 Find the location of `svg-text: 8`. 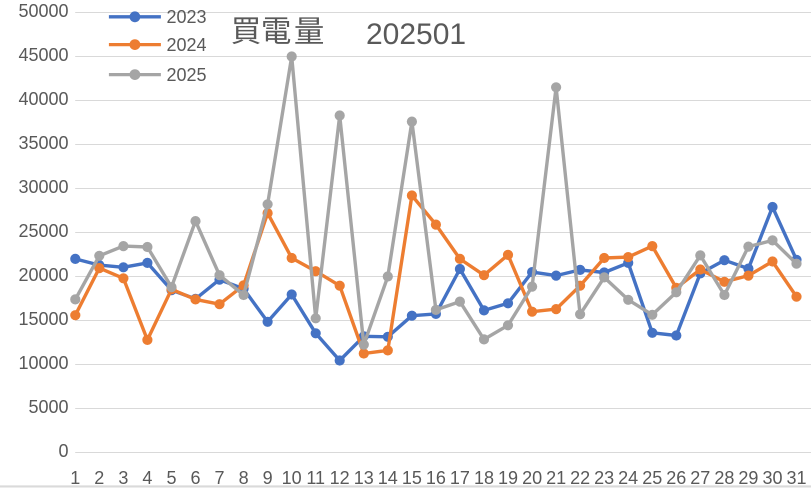

svg-text: 8 is located at coordinates (244, 478).